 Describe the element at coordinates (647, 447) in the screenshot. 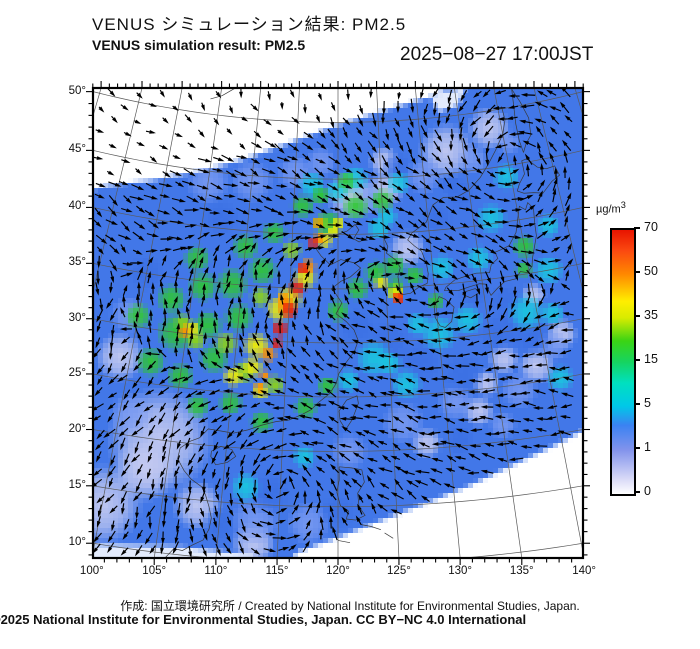

I see `colorbar-tick-label: 1` at that location.